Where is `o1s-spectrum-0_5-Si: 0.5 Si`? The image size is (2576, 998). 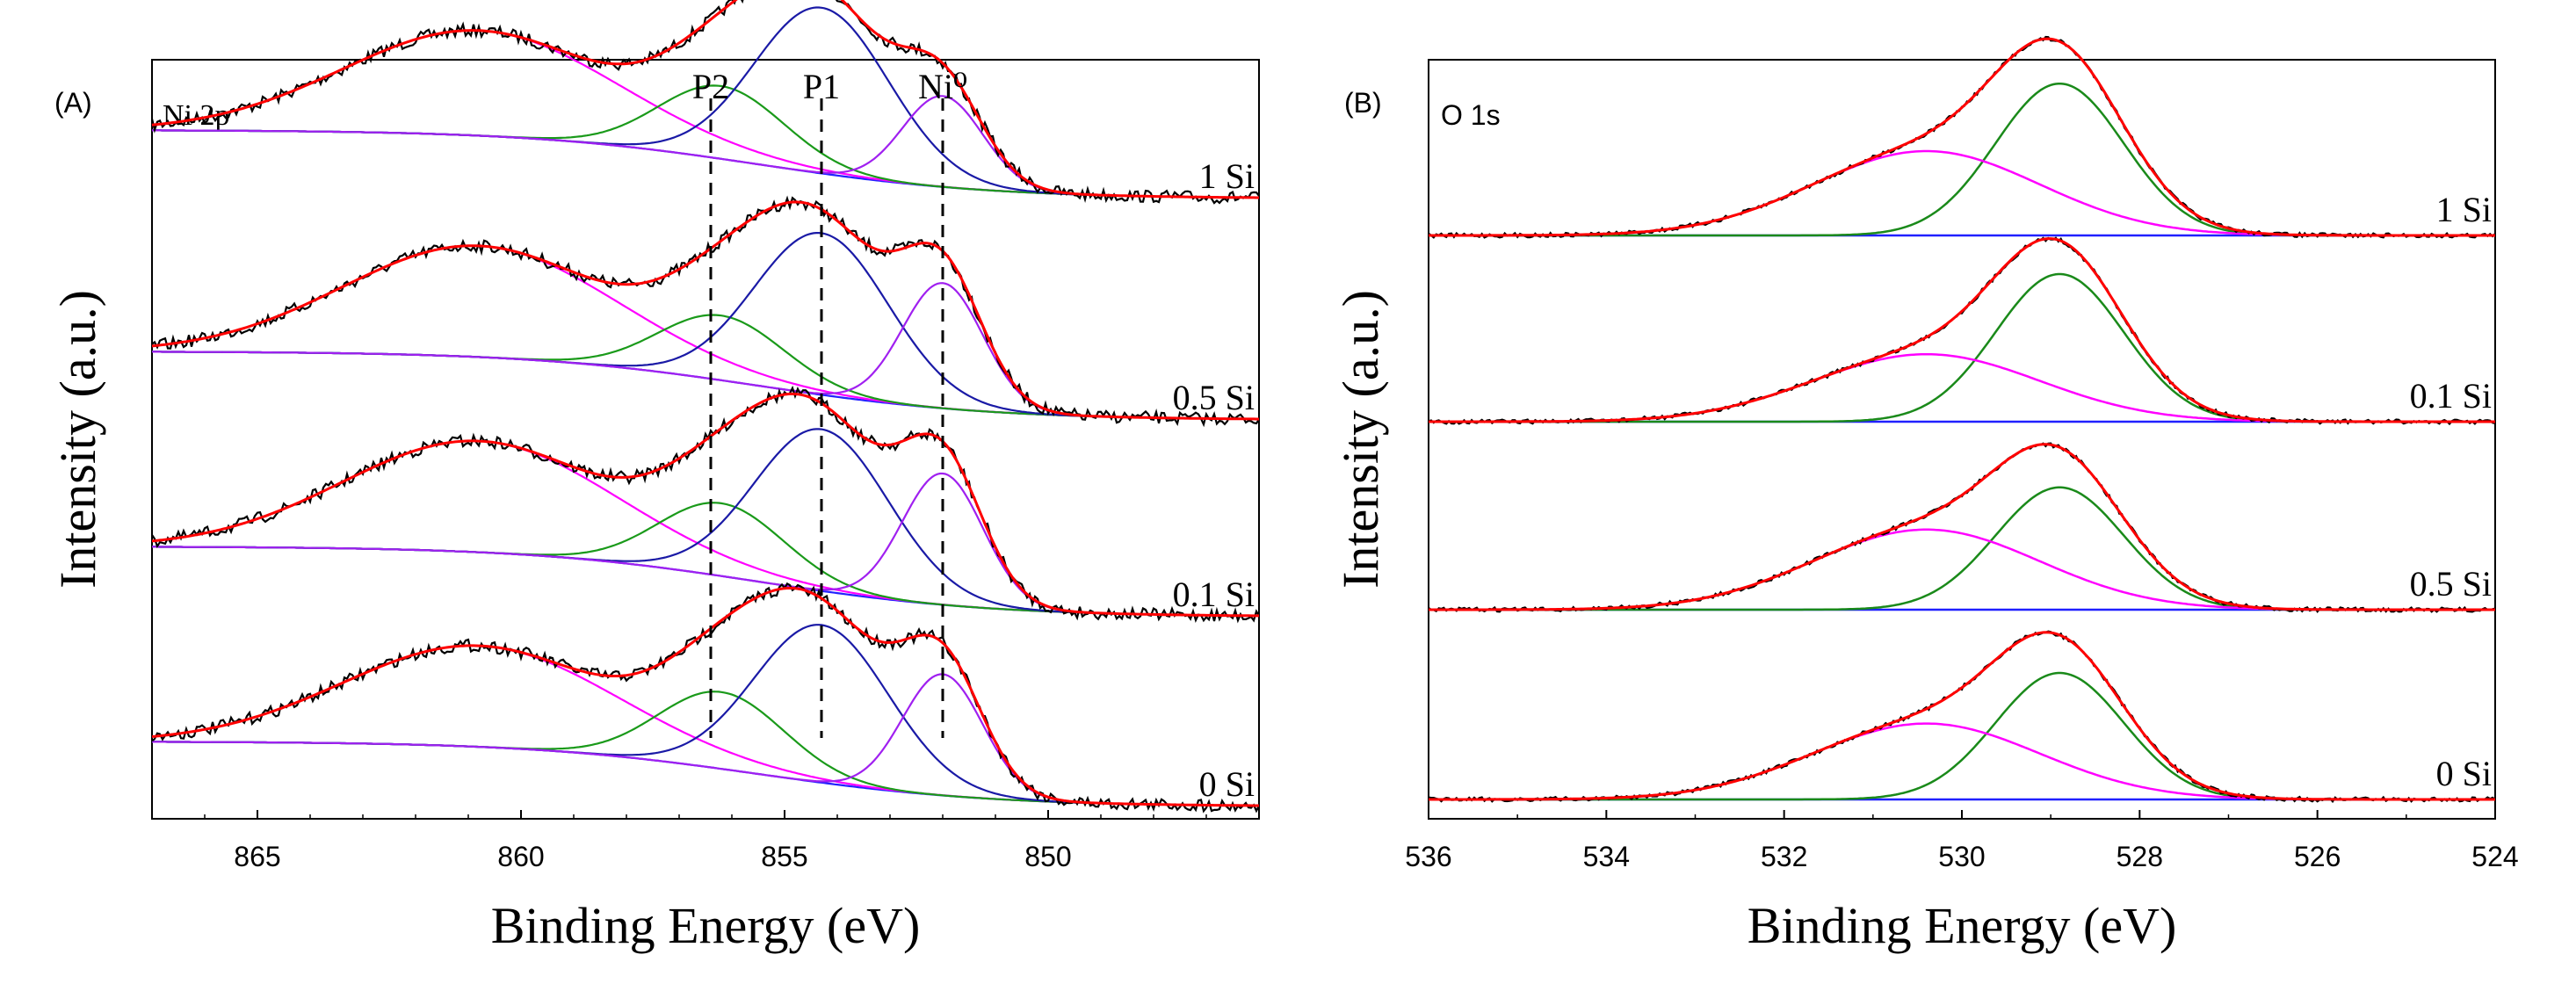 o1s-spectrum-0_5-Si: 0.5 Si is located at coordinates (1962, 527).